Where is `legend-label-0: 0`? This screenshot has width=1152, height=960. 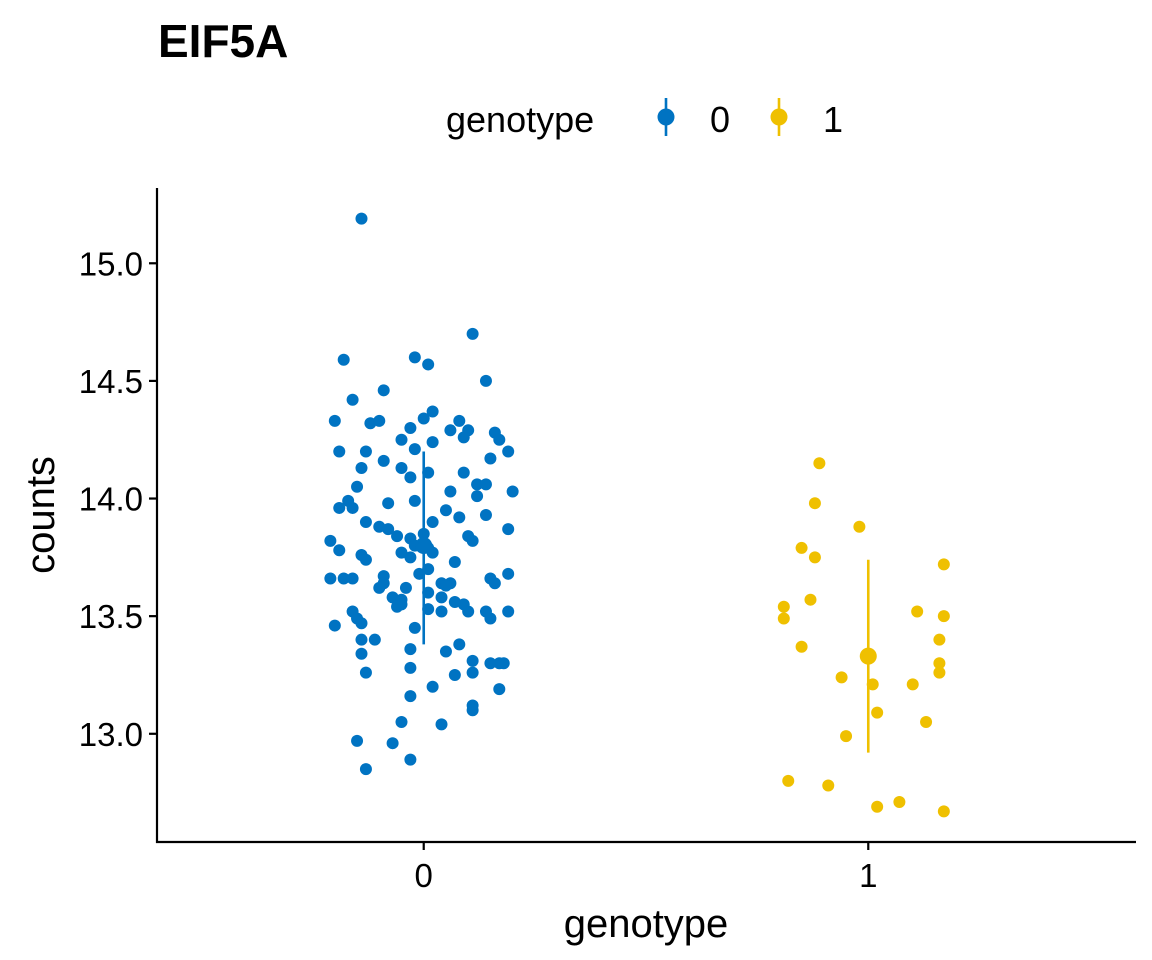
legend-label-0: 0 is located at coordinates (720, 119).